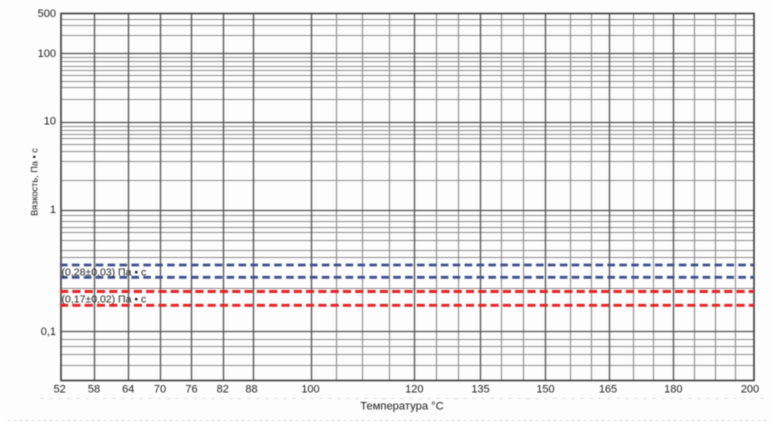 The height and width of the screenshot is (427, 772). I want to click on svg-text: 0,1, so click(48, 332).